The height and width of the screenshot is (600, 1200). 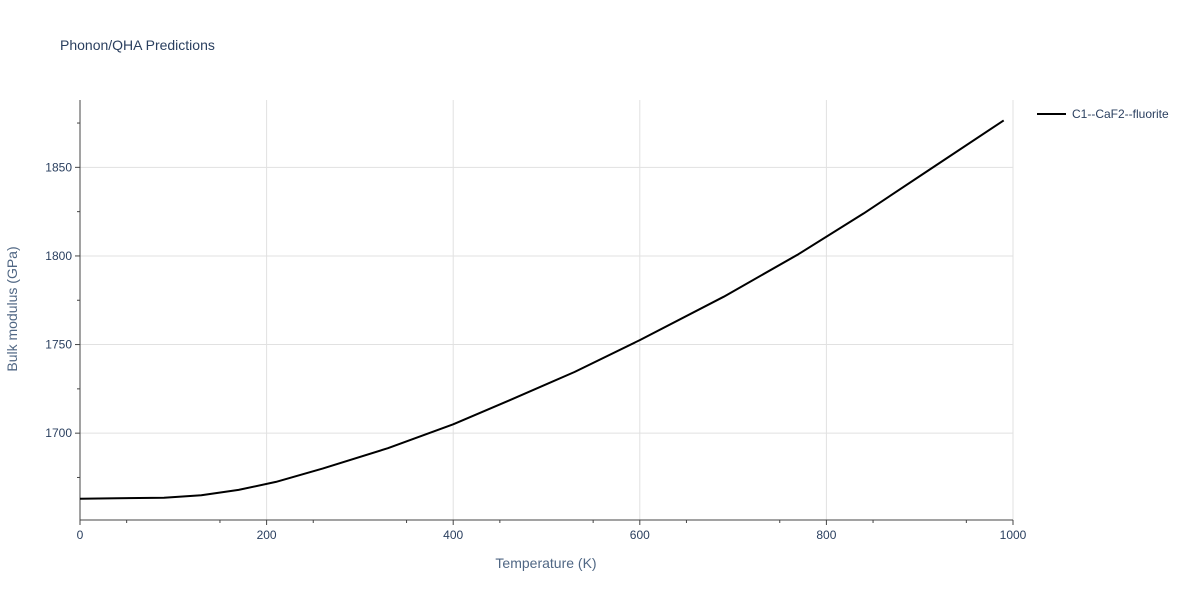 I want to click on x-tick-label: 0, so click(x=80, y=535).